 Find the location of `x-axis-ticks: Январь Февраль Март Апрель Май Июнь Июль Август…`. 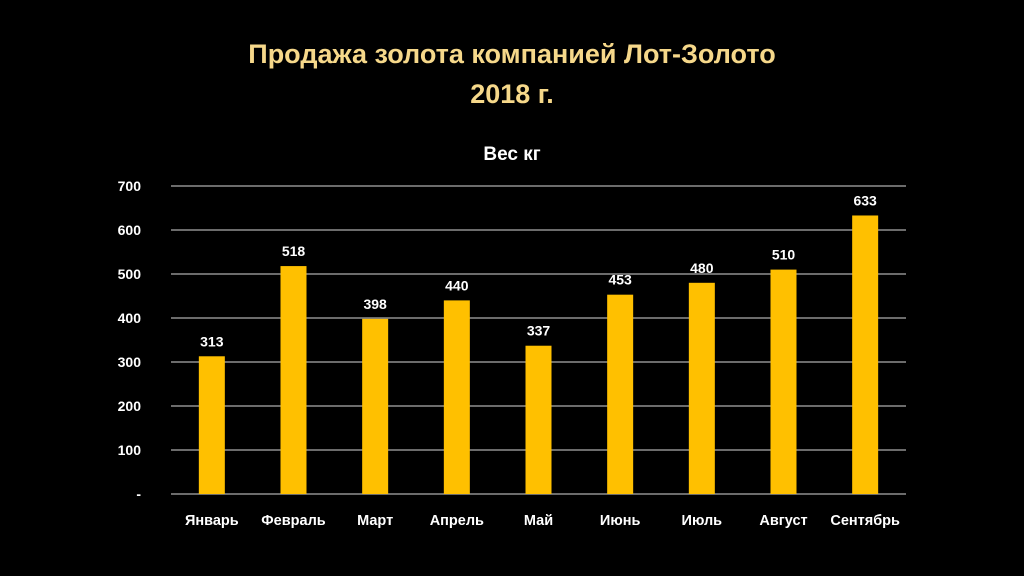

x-axis-ticks: Январь Февраль Март Апрель Май Июнь Июль Август… is located at coordinates (542, 521).